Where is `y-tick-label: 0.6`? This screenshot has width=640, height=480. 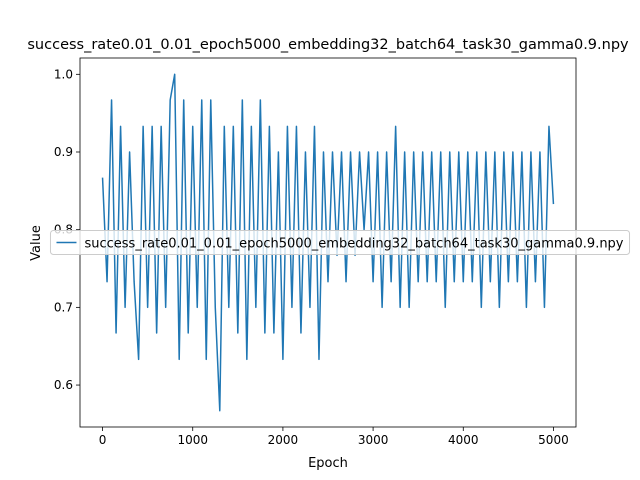 y-tick-label: 0.6 is located at coordinates (63, 385).